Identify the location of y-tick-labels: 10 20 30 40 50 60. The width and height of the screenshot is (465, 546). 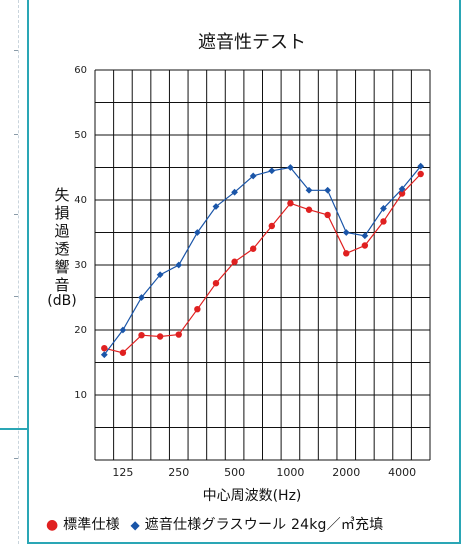
(80, 233).